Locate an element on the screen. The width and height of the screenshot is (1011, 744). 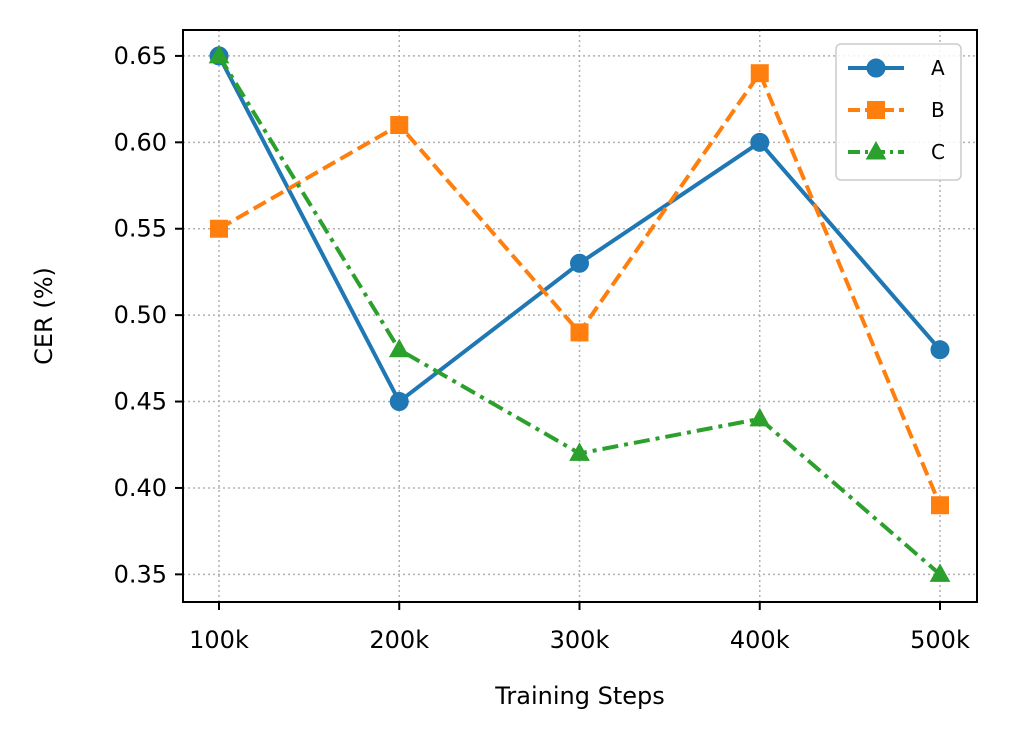
legend-label: C is located at coordinates (938, 152).